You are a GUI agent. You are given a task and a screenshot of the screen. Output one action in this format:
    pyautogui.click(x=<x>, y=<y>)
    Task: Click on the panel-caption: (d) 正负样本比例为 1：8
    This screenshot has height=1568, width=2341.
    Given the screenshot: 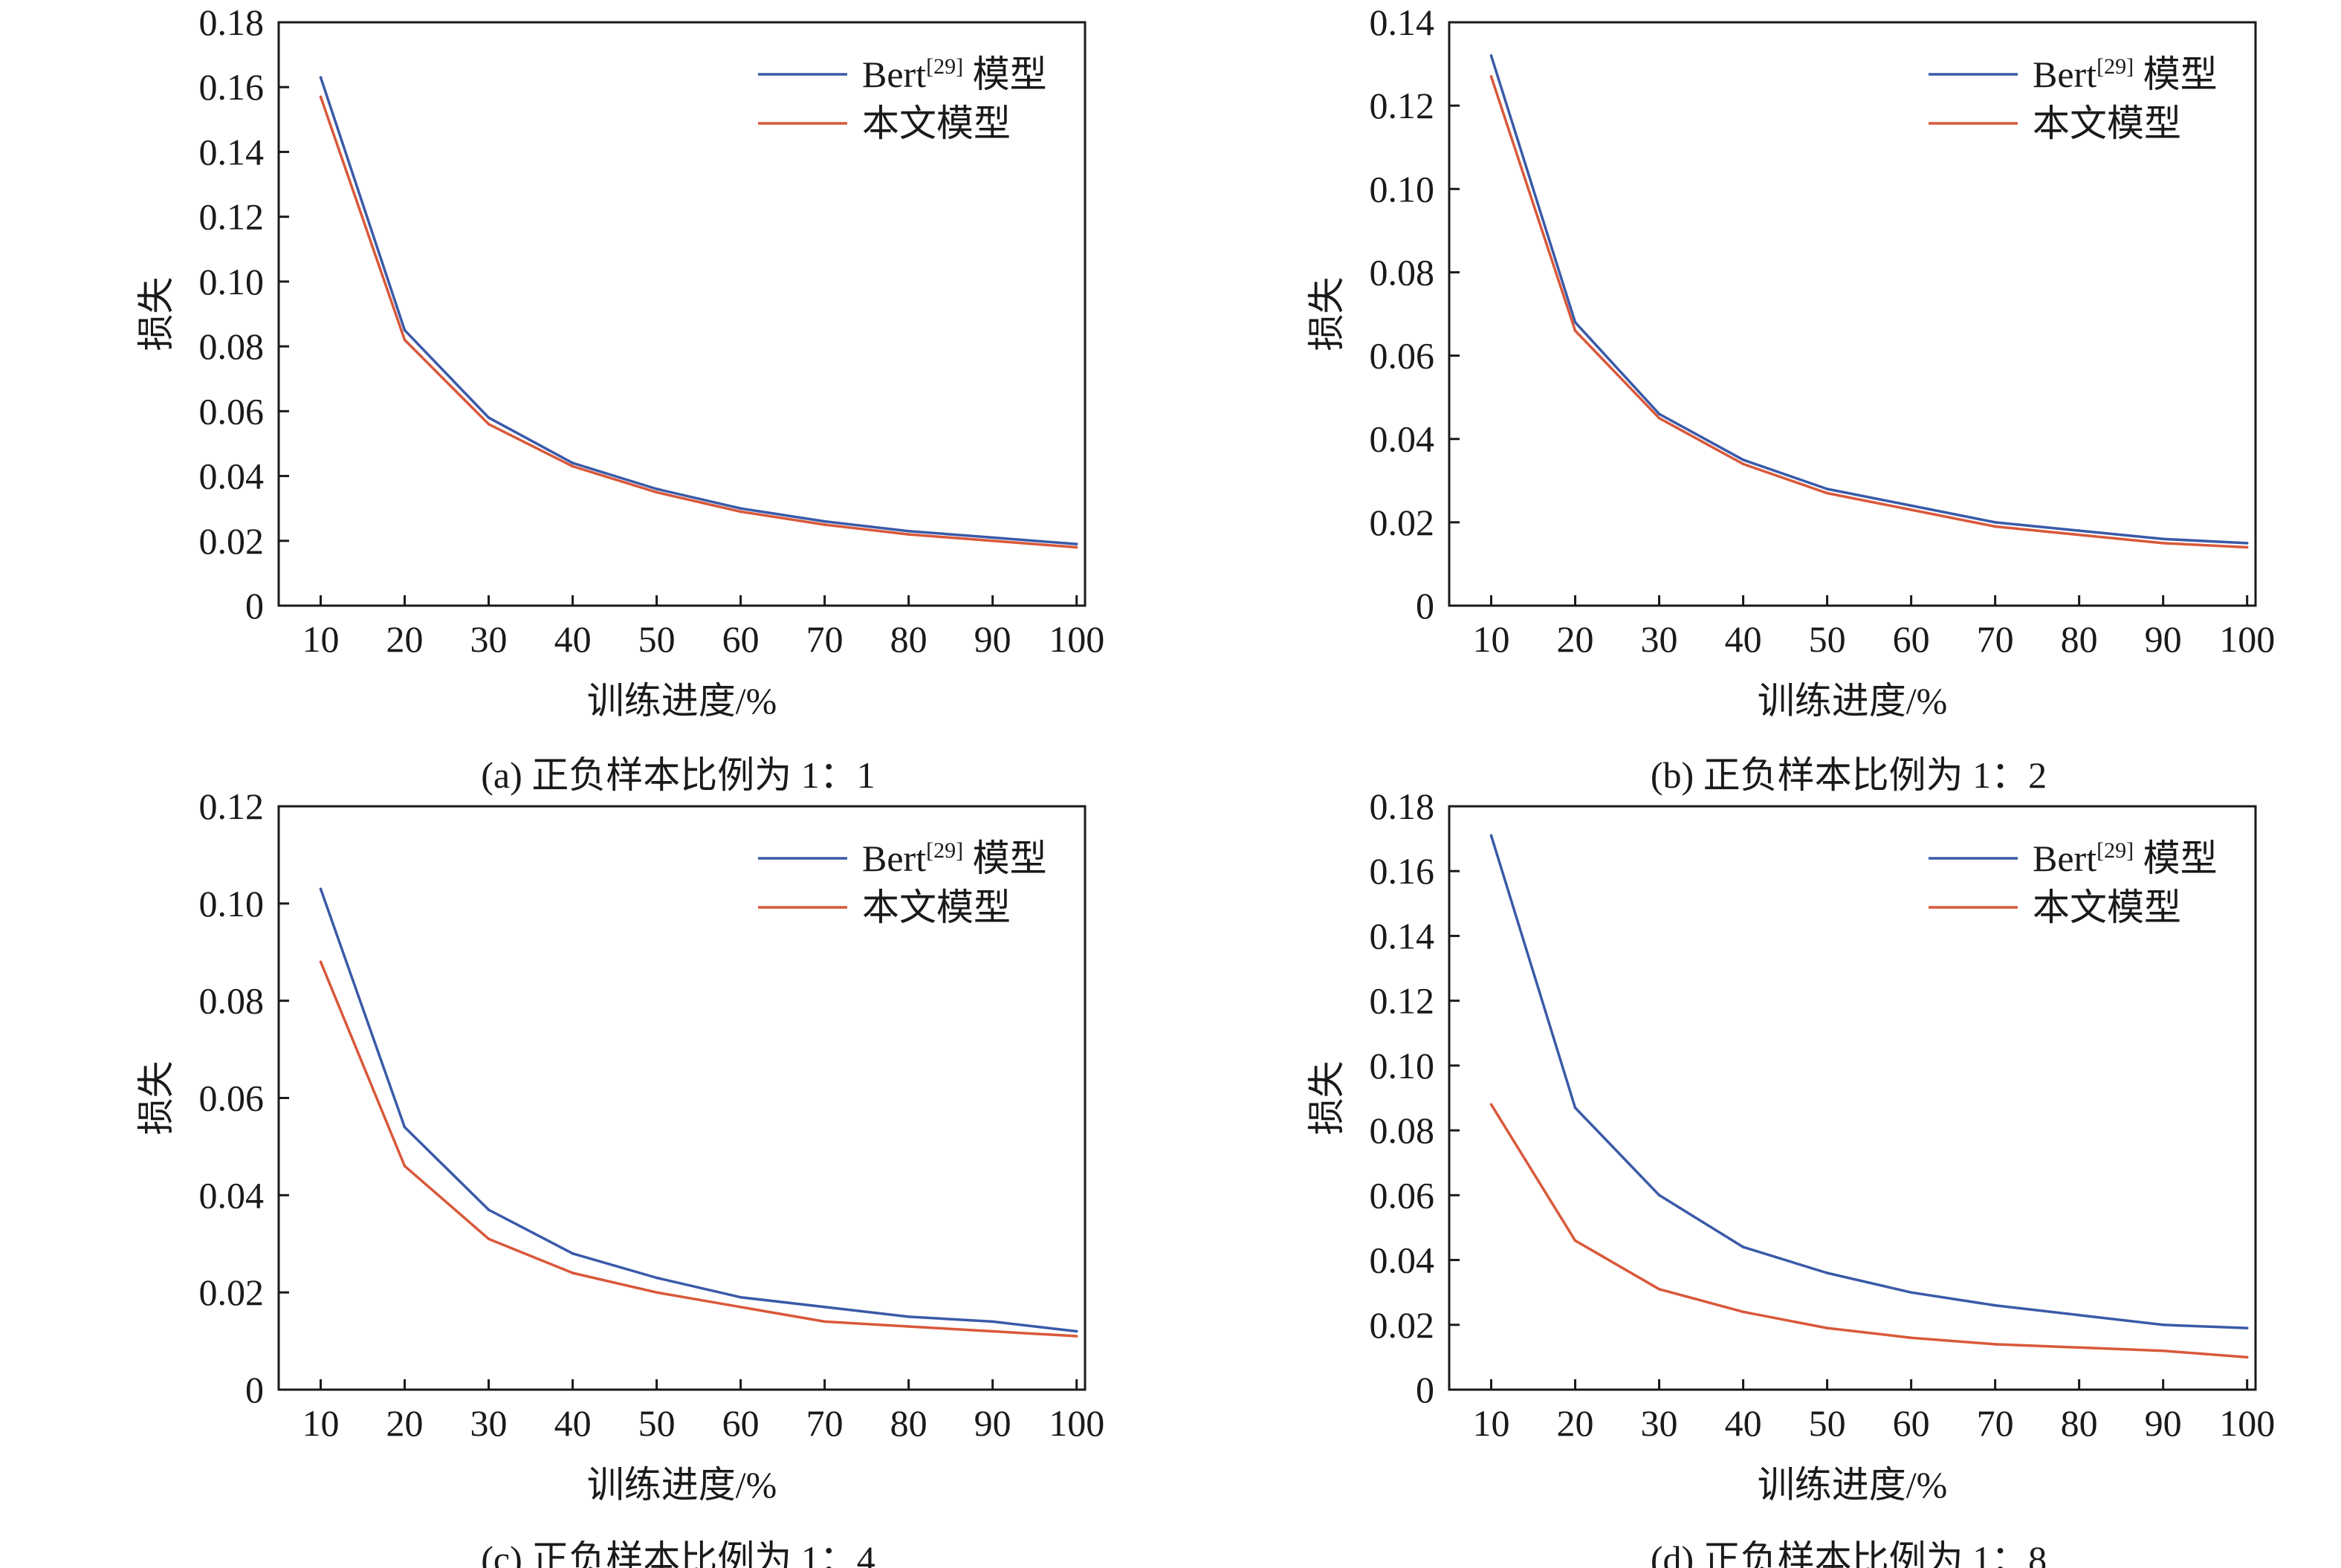 What is the action you would take?
    pyautogui.click(x=1849, y=1553)
    